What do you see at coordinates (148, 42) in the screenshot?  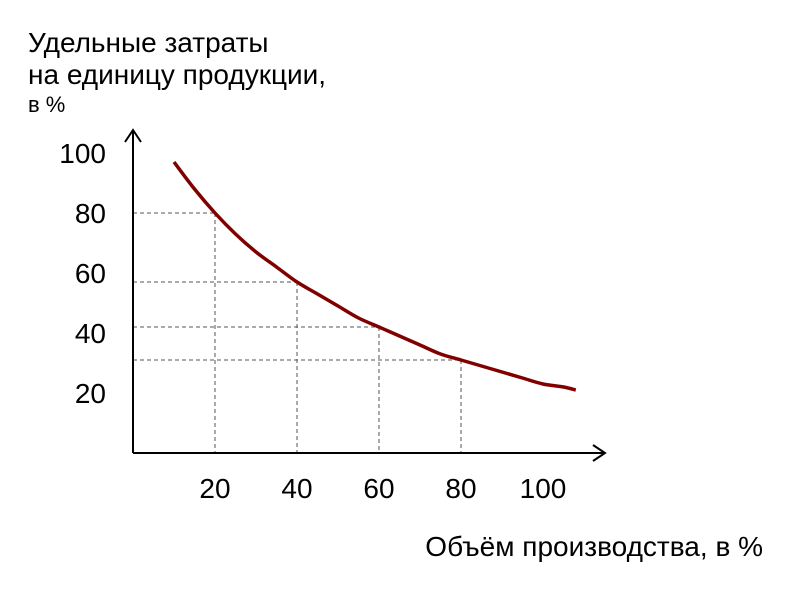 I see `y-axis-title-line-1: Удельные затраты` at bounding box center [148, 42].